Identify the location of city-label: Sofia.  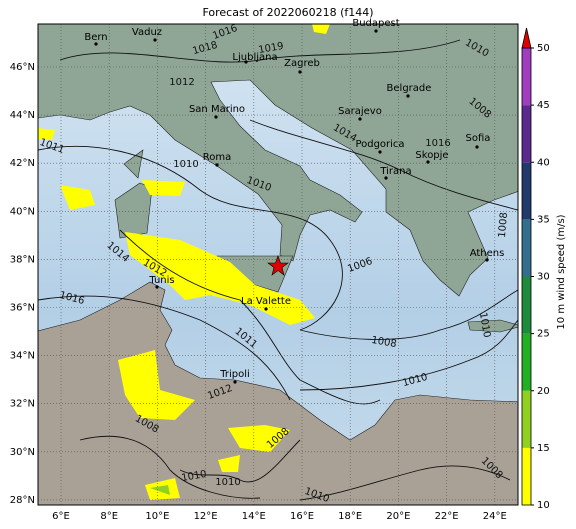
(478, 138).